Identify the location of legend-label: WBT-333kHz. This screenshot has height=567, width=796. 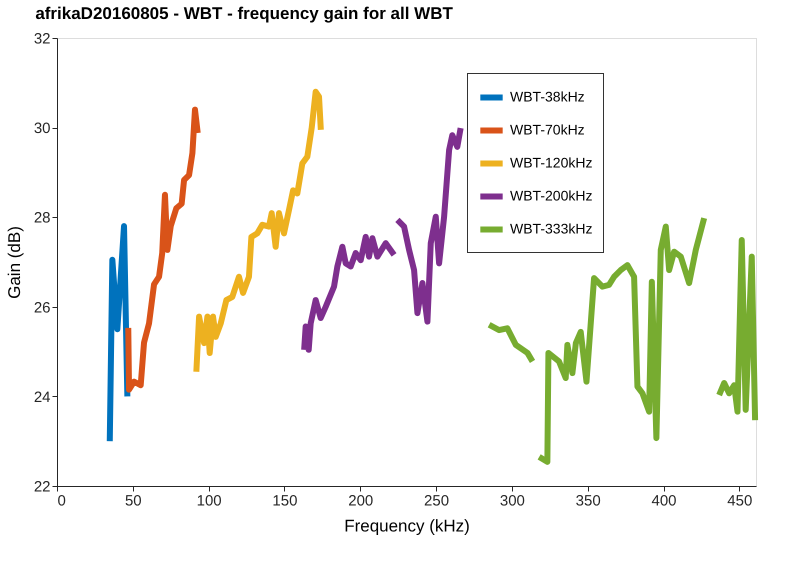
(551, 228).